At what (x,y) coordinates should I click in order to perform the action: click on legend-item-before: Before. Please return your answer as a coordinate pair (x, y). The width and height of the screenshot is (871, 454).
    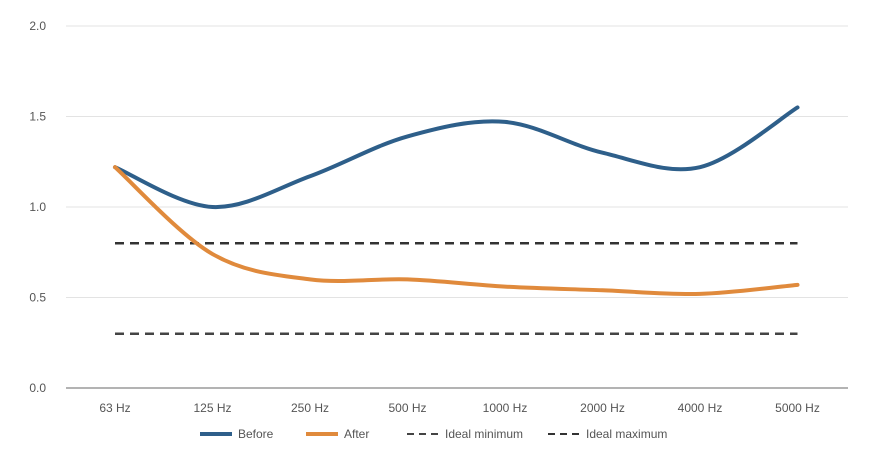
    Looking at the image, I should click on (237, 434).